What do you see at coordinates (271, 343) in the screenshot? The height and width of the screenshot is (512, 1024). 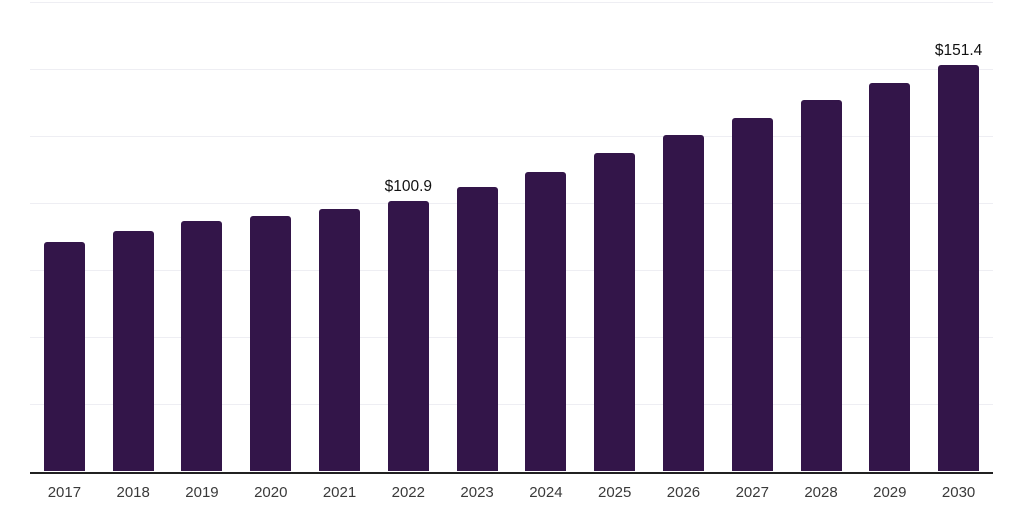 I see `bar-2020` at bounding box center [271, 343].